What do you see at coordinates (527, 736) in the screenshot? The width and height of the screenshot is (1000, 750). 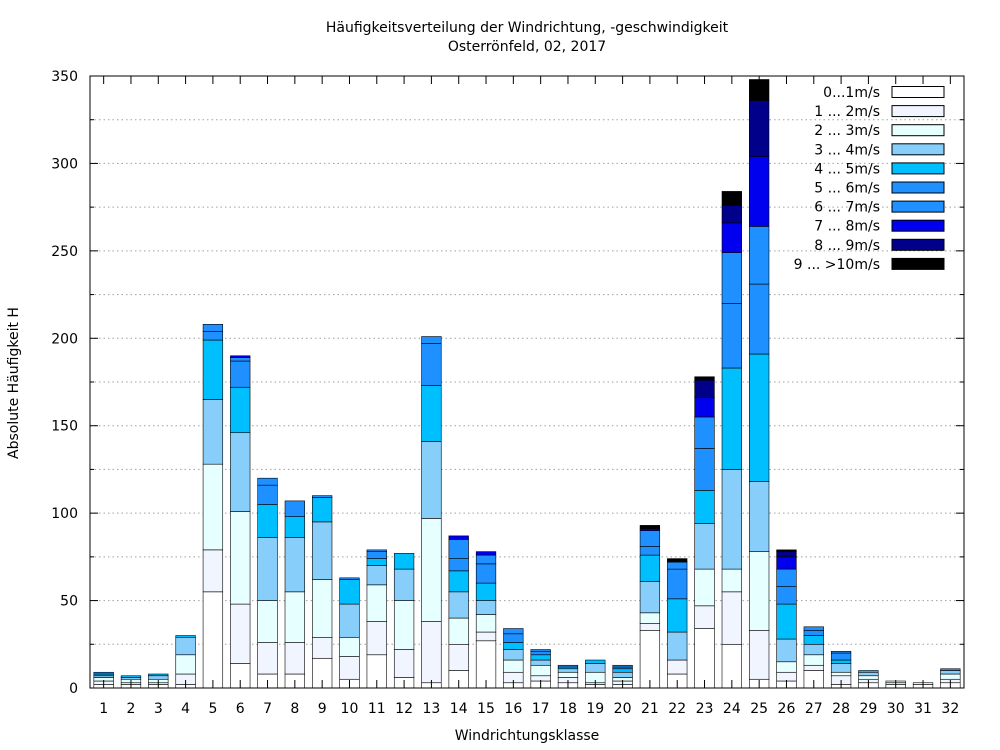 I see `x-axis-title: Windrichtungsklasse` at bounding box center [527, 736].